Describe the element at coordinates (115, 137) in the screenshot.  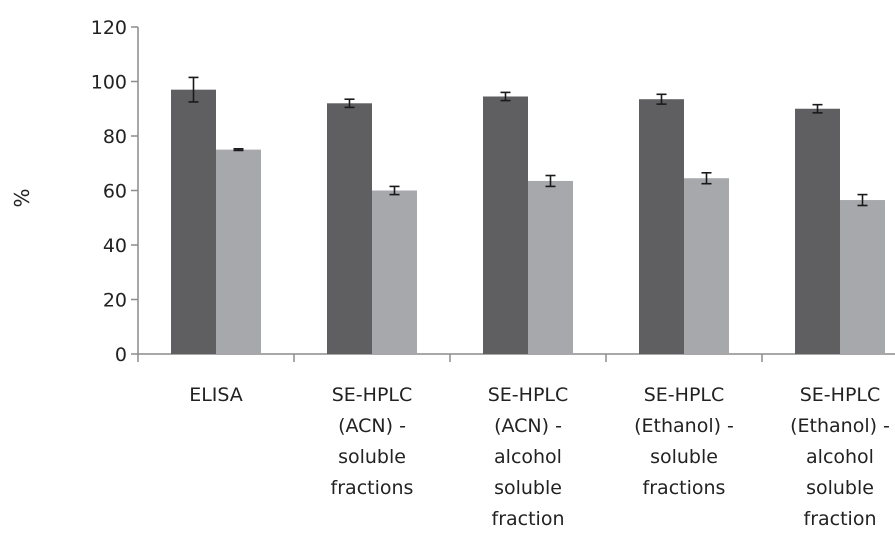
I see `y-tick-label: 80` at that location.